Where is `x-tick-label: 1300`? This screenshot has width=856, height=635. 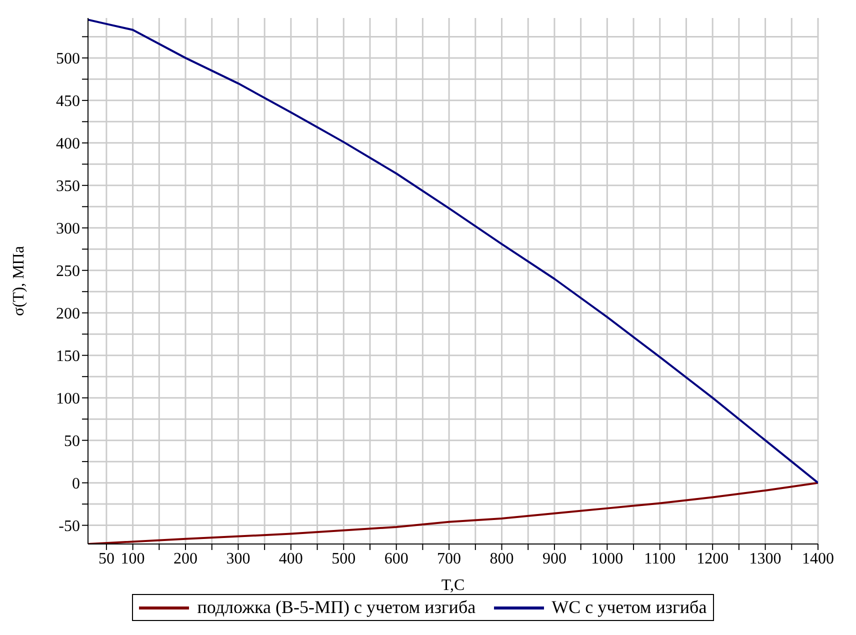
x-tick-label: 1300 is located at coordinates (765, 559).